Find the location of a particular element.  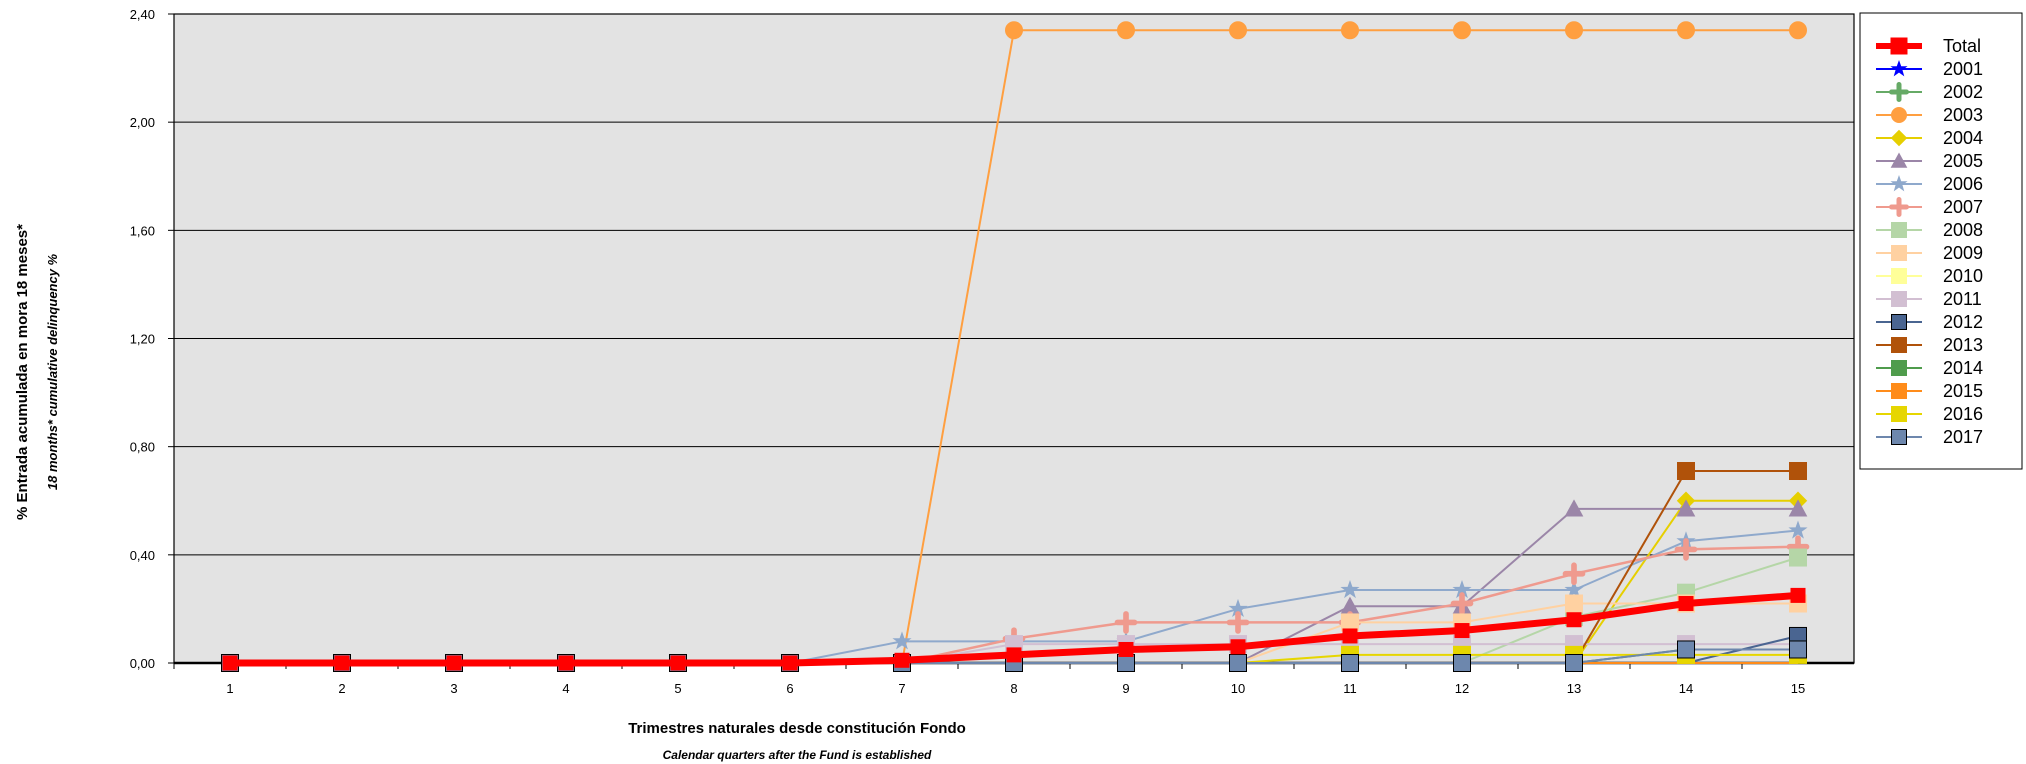

y-axis-label: % Entrada acumulada en mora 18 meses* is located at coordinates (22, 372).